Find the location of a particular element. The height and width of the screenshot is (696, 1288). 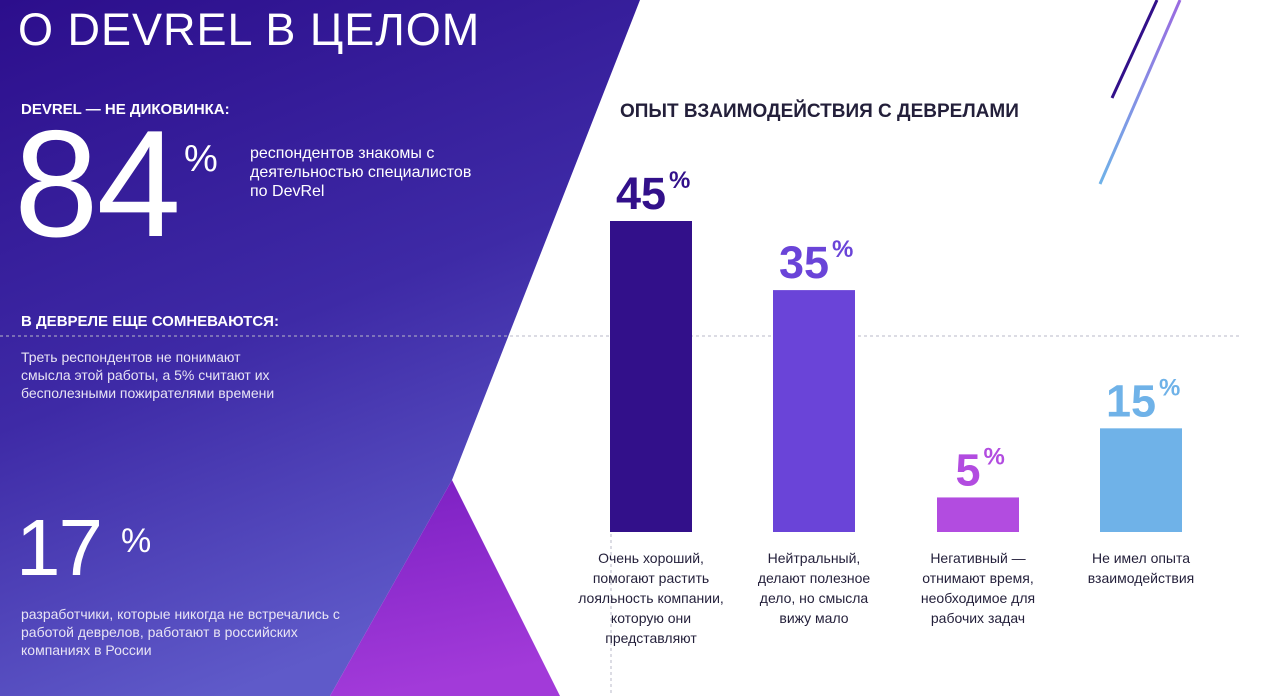

category-label-1-line-3: лояльность компании, is located at coordinates (651, 598).